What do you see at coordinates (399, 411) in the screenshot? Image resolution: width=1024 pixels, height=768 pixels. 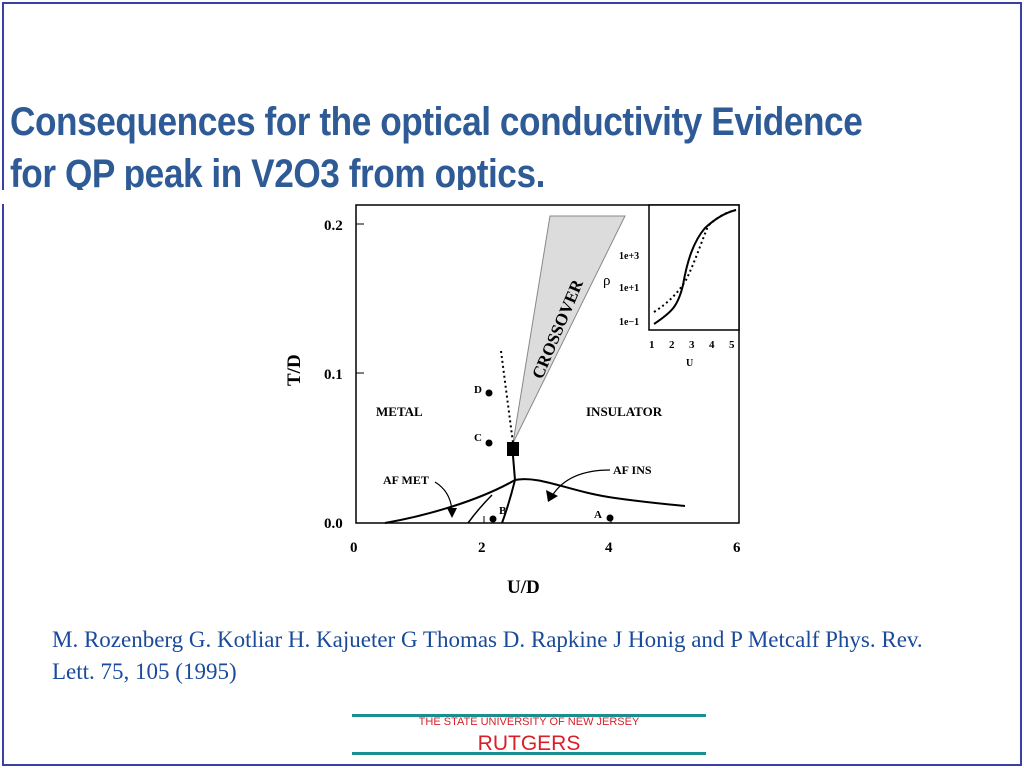 I see `metal-label: METAL` at bounding box center [399, 411].